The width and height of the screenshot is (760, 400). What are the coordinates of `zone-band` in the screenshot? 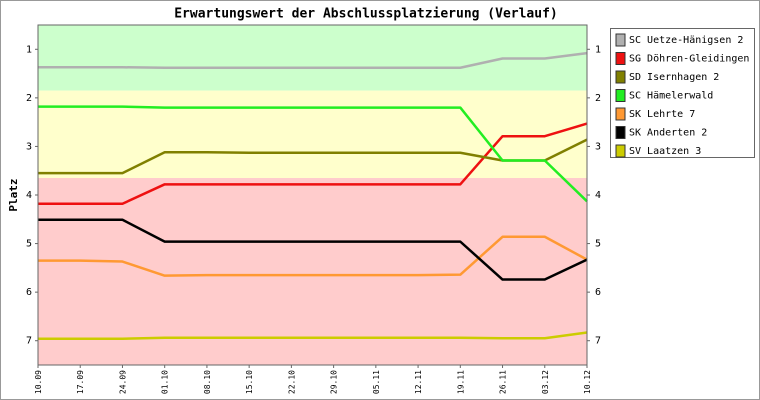 It's located at (312, 58).